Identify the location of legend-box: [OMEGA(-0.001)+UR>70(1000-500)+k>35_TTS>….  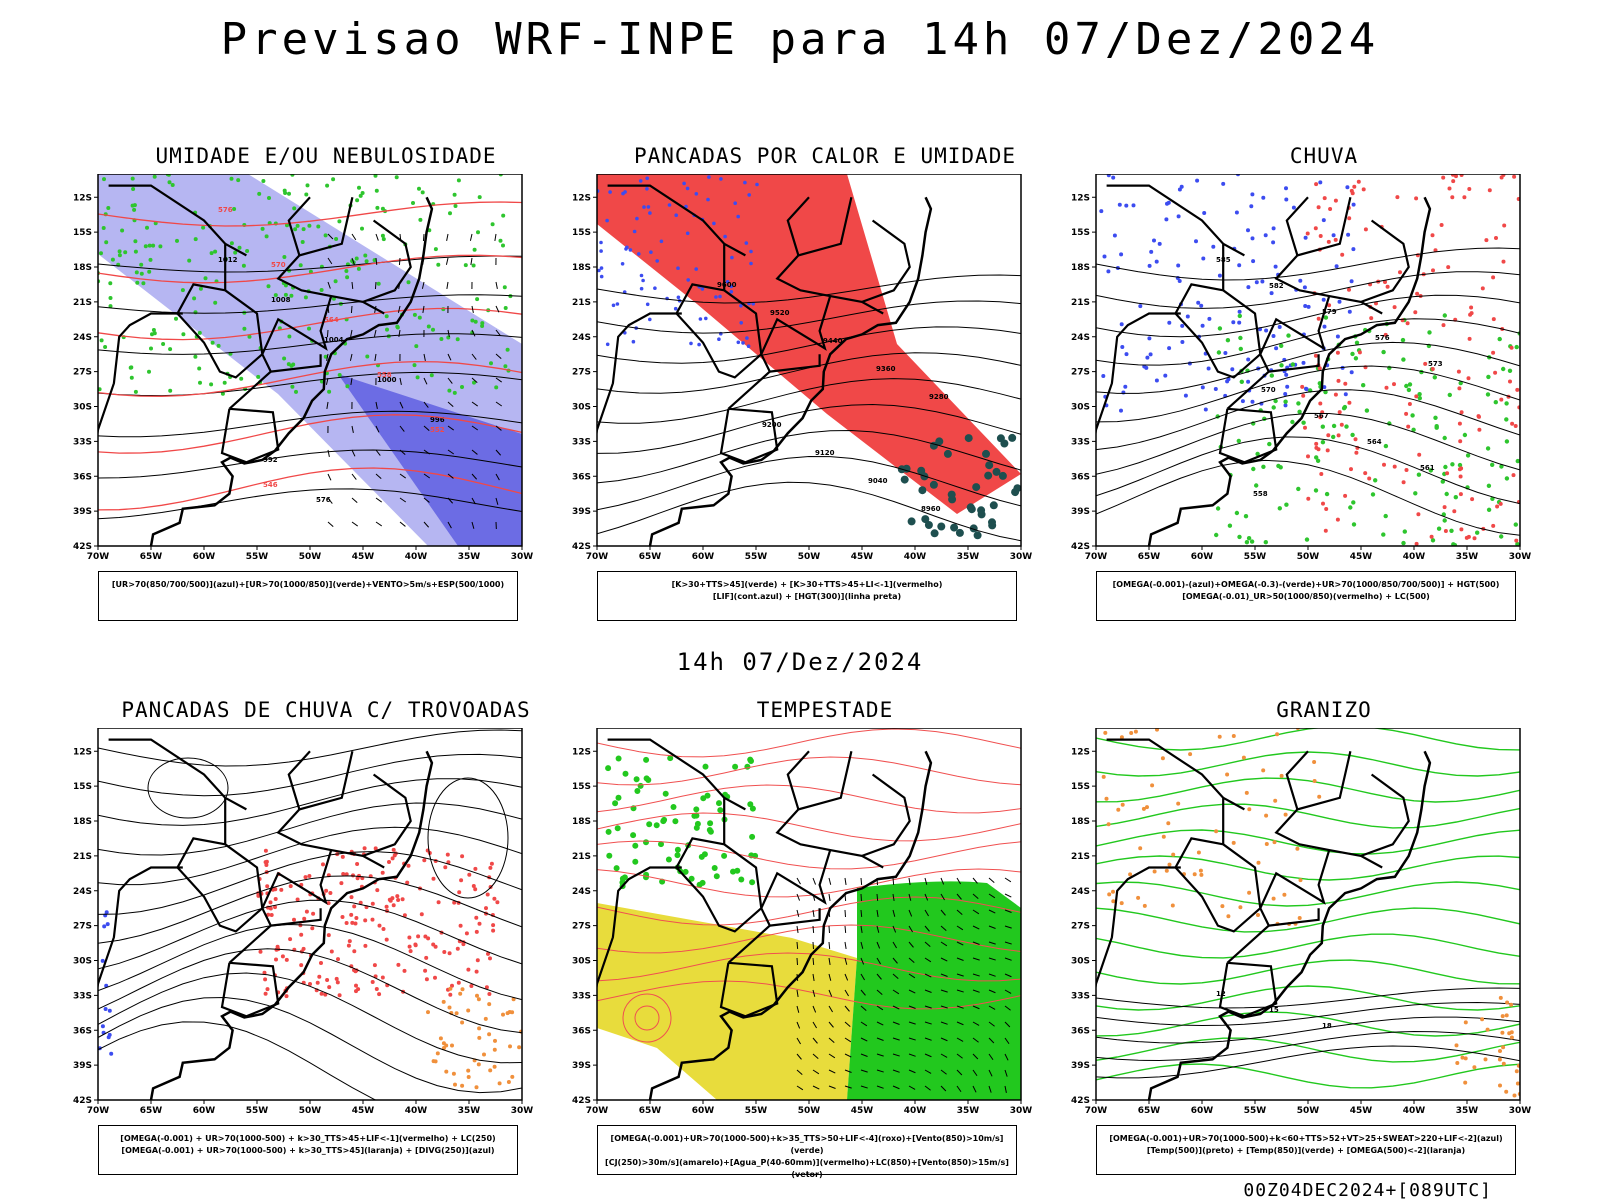
(807, 1150).